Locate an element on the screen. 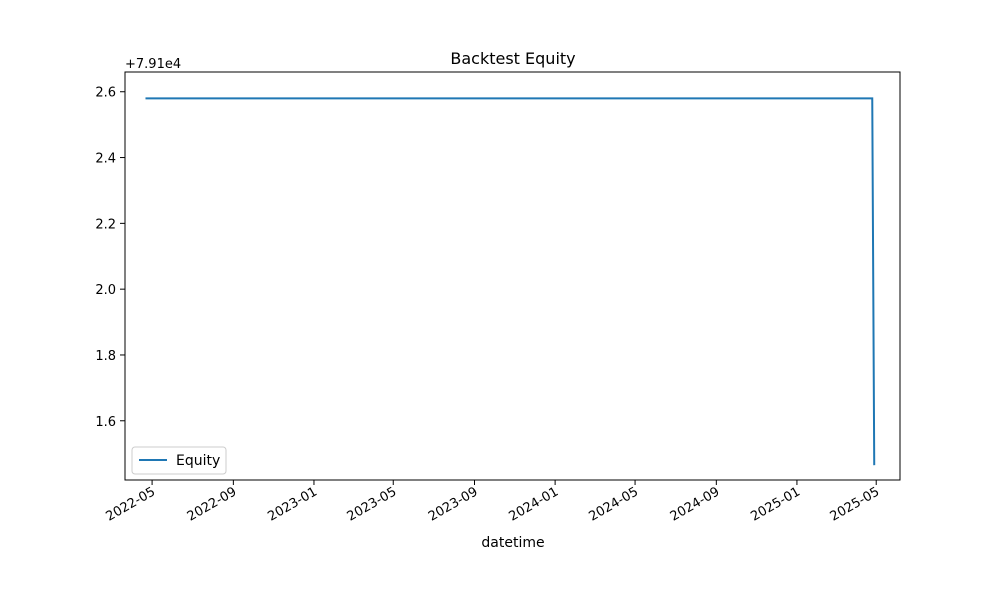 The image size is (1000, 600). x-tick-label: 2022-09 is located at coordinates (212, 504).